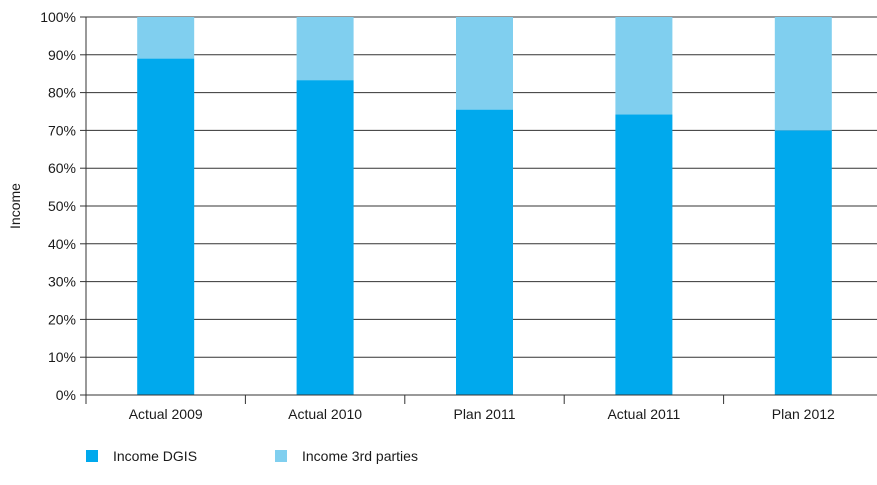  What do you see at coordinates (62, 168) in the screenshot?
I see `y-tick-label: 60%` at bounding box center [62, 168].